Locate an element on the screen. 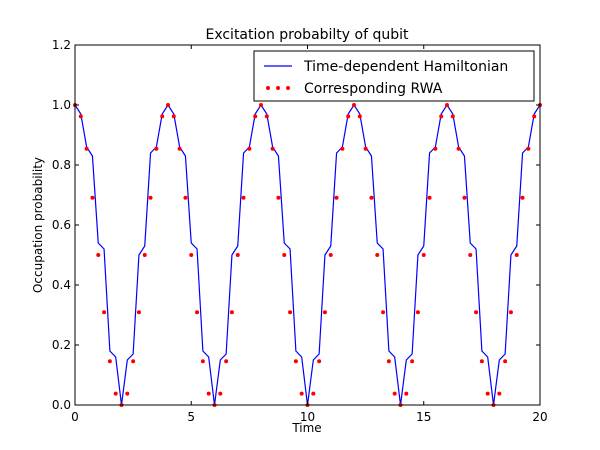 The width and height of the screenshot is (600, 450). y-tick-label: 1.2 is located at coordinates (61, 45).